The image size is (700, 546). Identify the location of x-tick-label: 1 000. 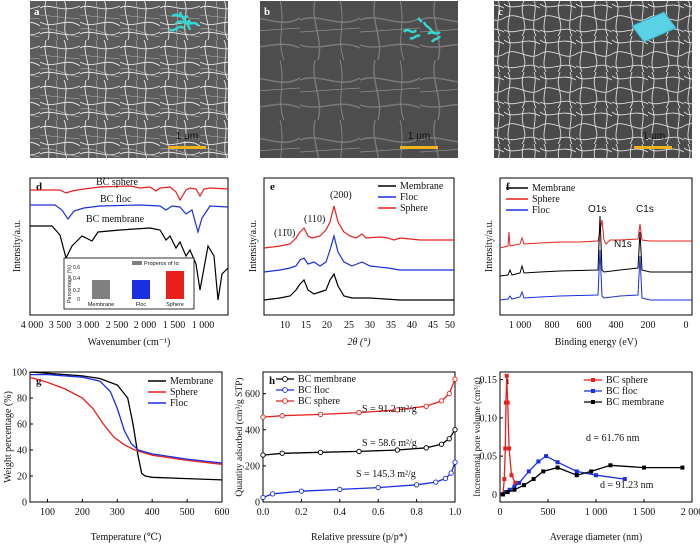
(596, 512).